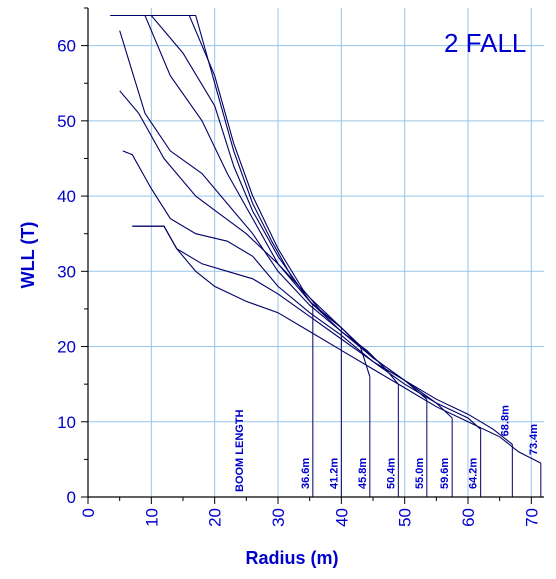 The image size is (556, 579). I want to click on boom-length-annotation: BOOM LENGTH, so click(240, 450).